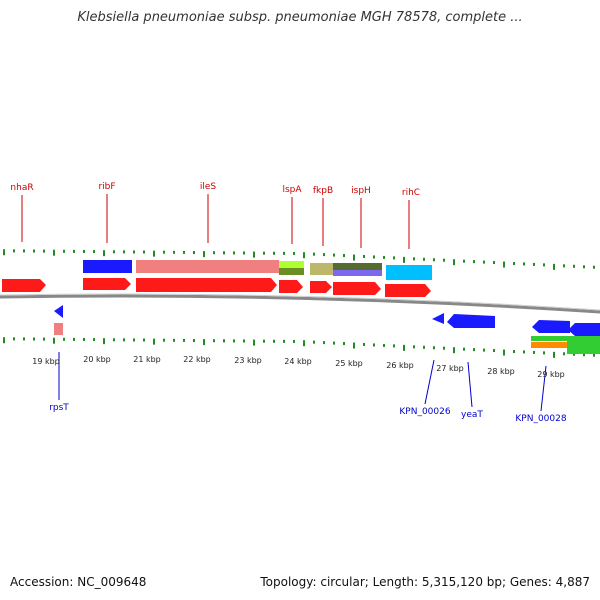  I want to click on gene-box-khaki, so click(321, 269).